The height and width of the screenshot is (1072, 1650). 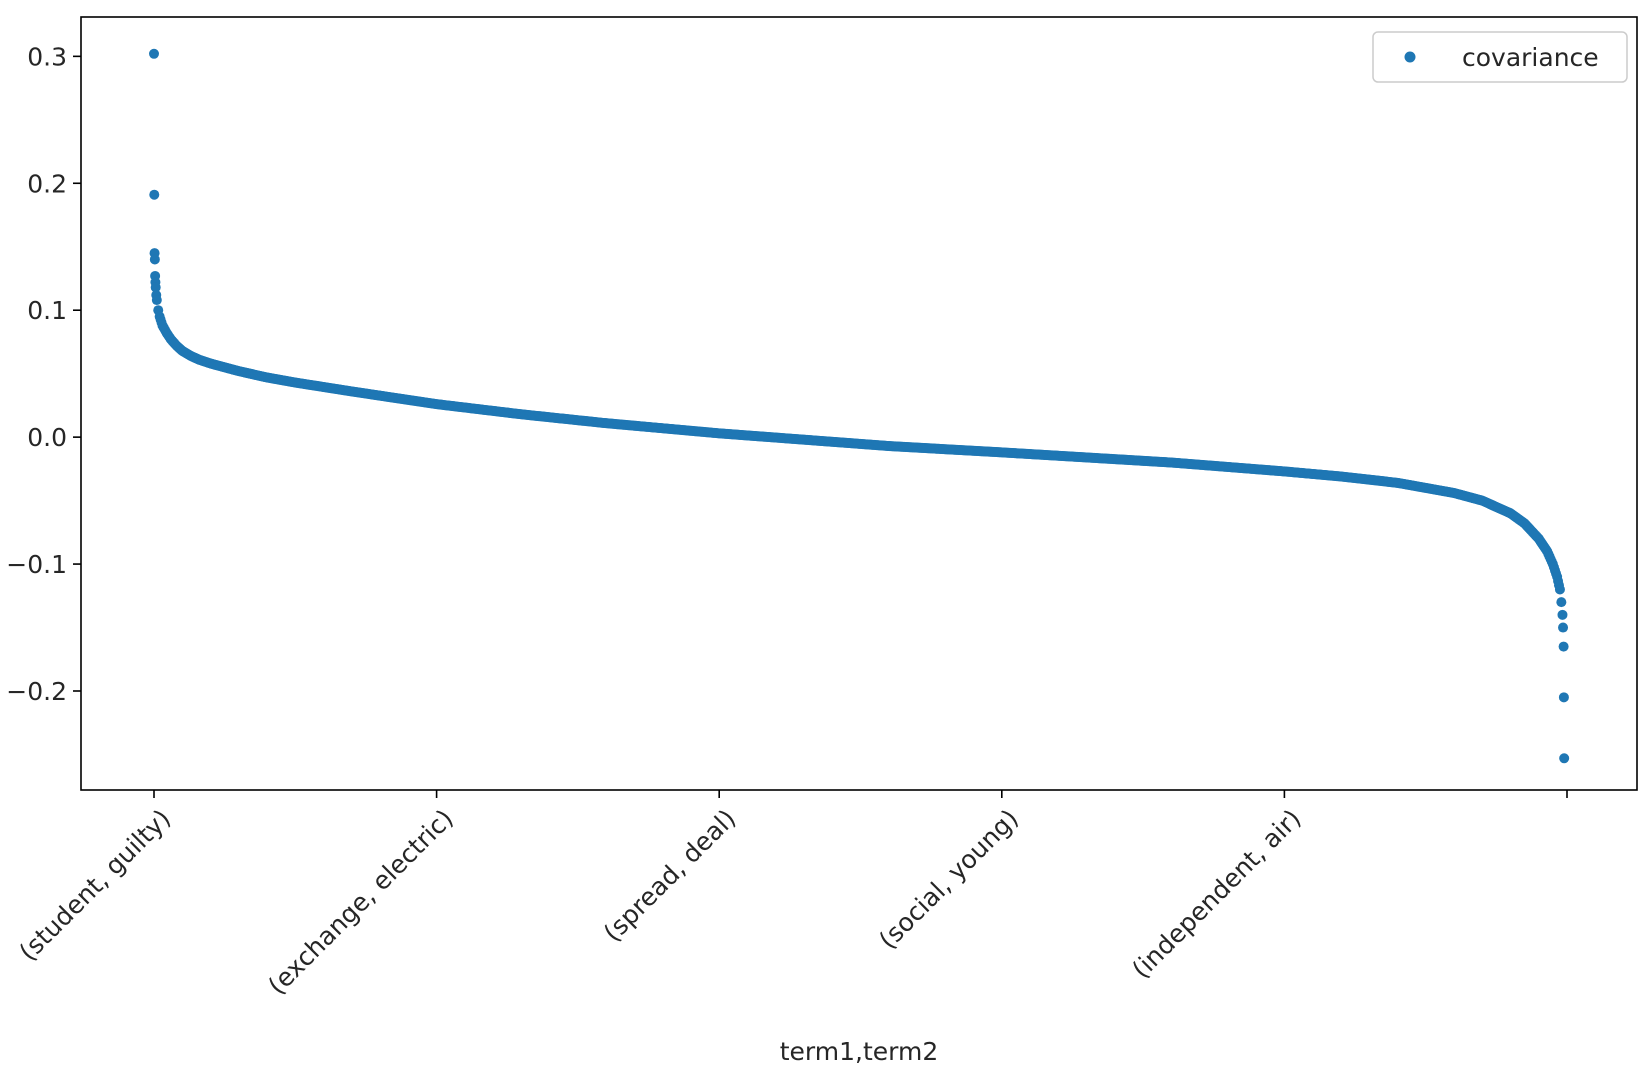 What do you see at coordinates (1410, 57) in the screenshot?
I see `legend-marker` at bounding box center [1410, 57].